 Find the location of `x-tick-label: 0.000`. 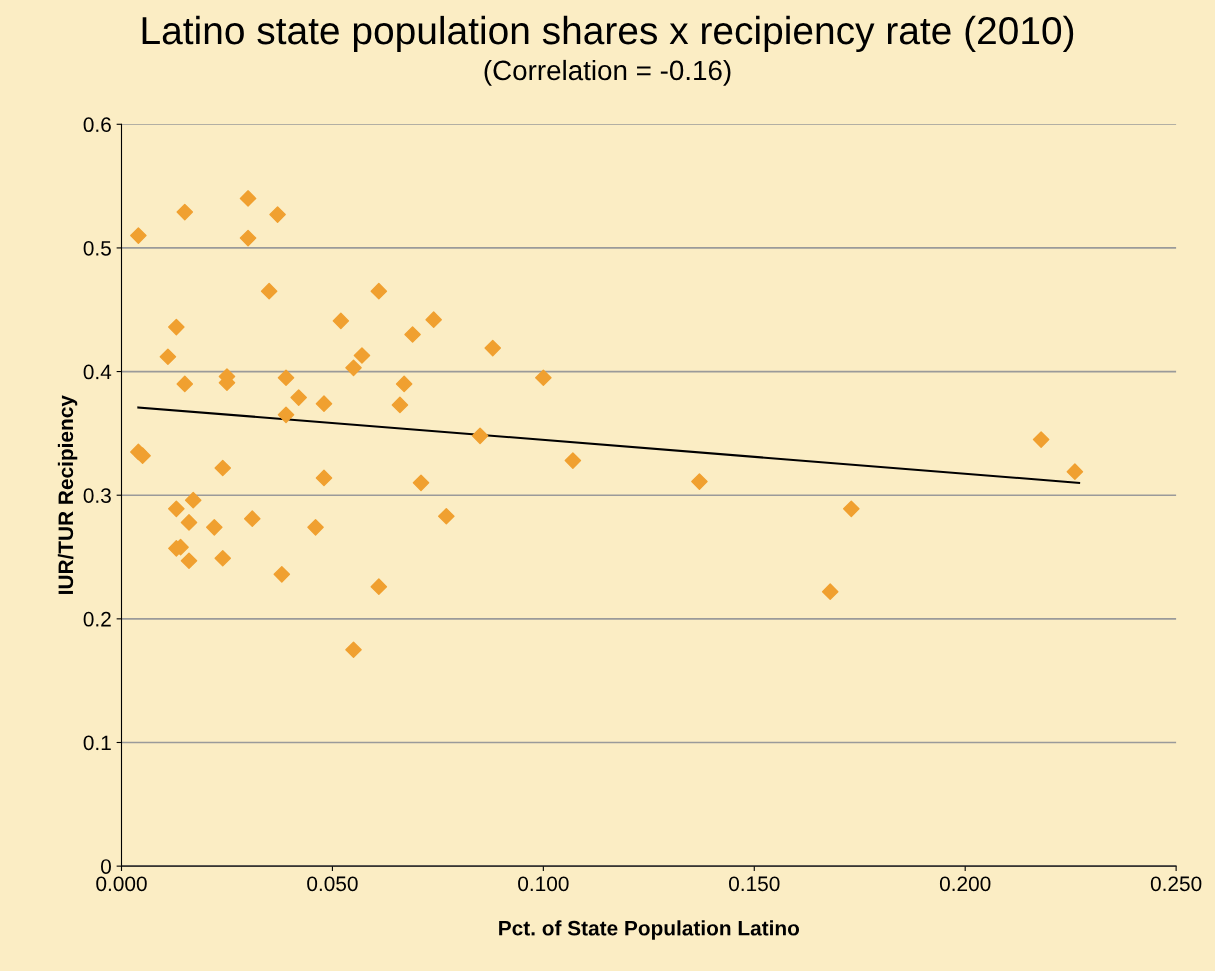

x-tick-label: 0.000 is located at coordinates (121, 884).